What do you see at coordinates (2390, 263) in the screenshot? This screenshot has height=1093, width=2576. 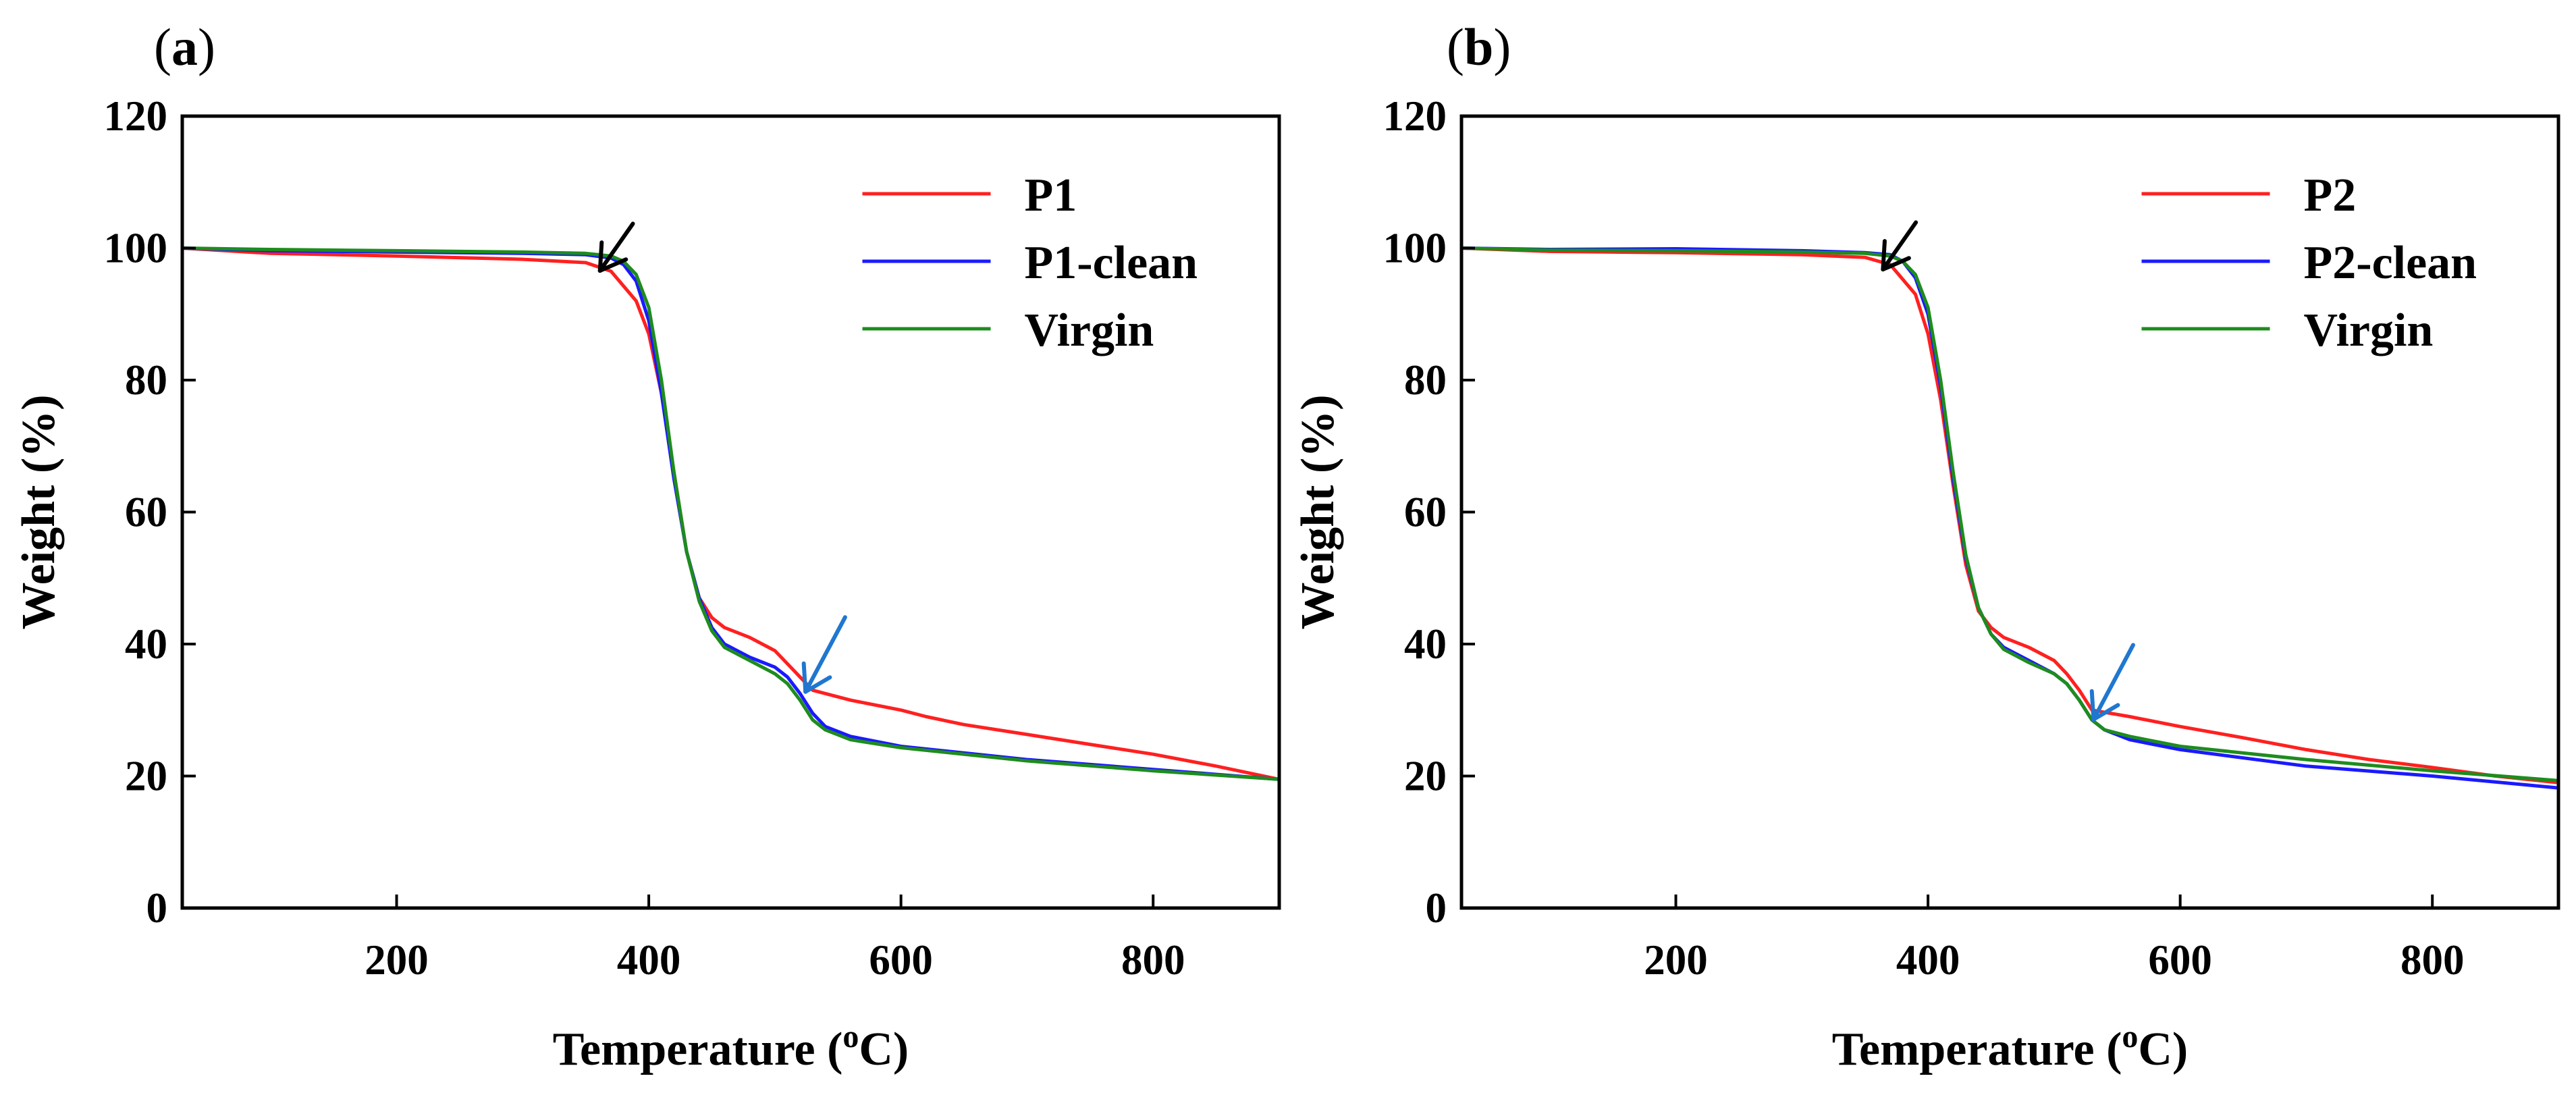 I see `legend-label-p2-clean: P2-clean` at bounding box center [2390, 263].